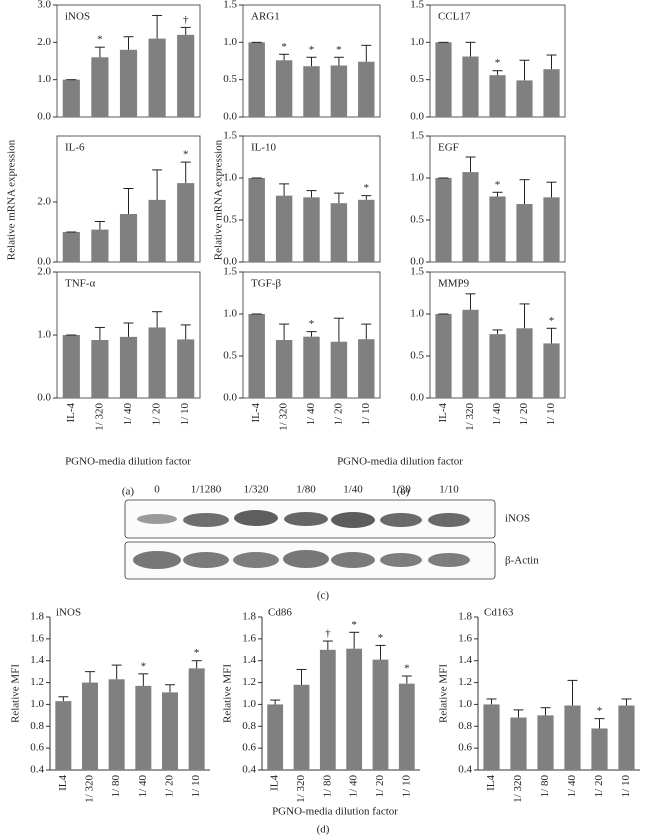 This screenshot has height=838, width=650. I want to click on chart-title: MMP9, so click(454, 284).